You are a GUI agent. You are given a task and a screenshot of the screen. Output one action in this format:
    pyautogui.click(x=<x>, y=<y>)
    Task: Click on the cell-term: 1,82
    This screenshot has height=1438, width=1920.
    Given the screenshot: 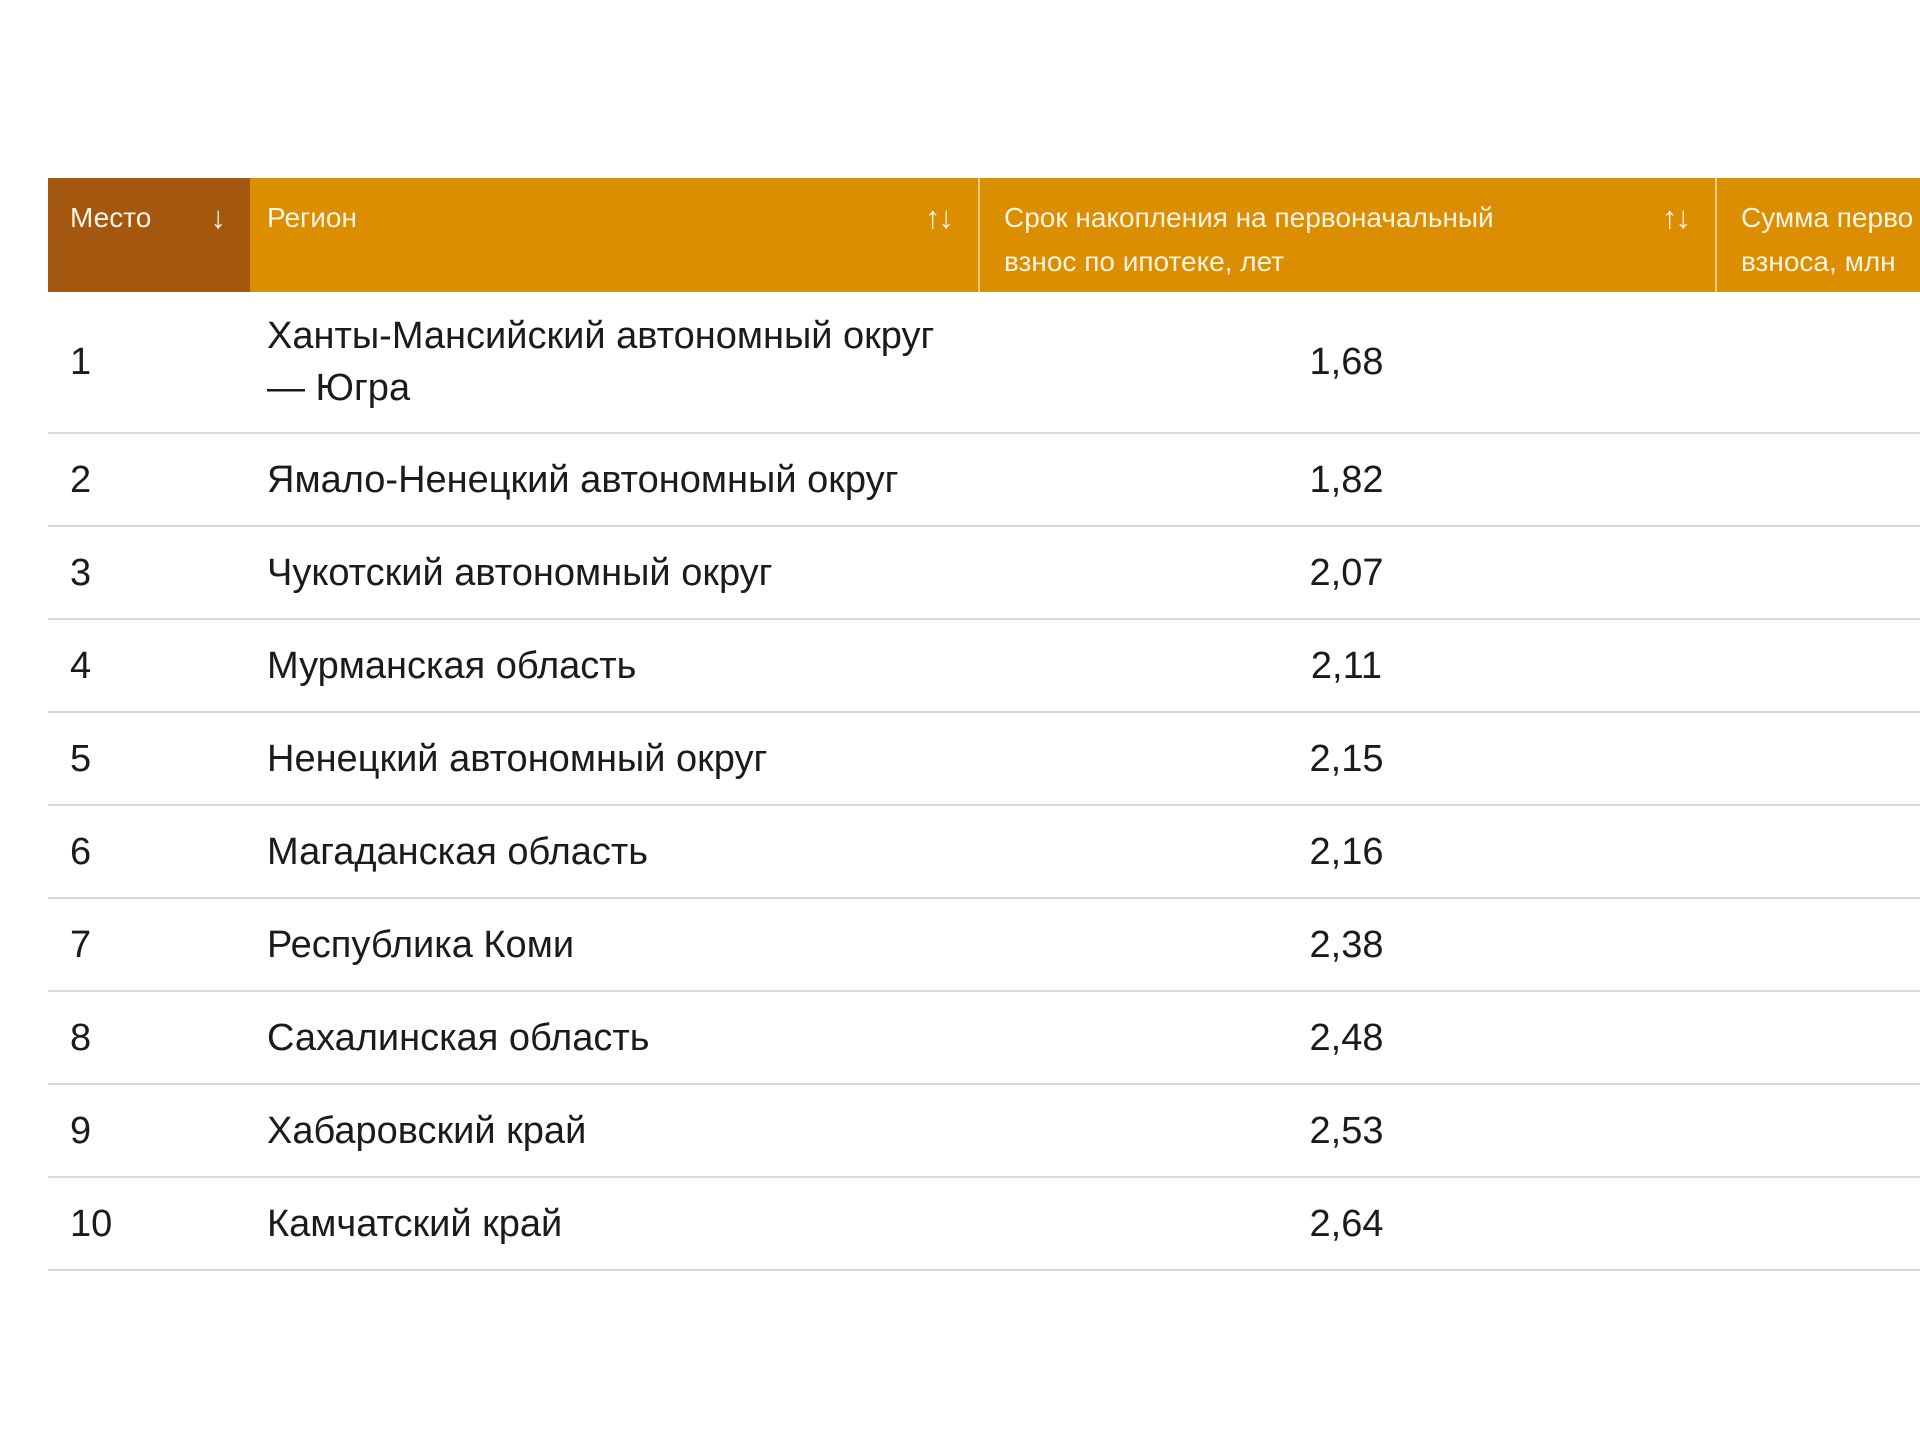 What is the action you would take?
    pyautogui.click(x=1346, y=479)
    